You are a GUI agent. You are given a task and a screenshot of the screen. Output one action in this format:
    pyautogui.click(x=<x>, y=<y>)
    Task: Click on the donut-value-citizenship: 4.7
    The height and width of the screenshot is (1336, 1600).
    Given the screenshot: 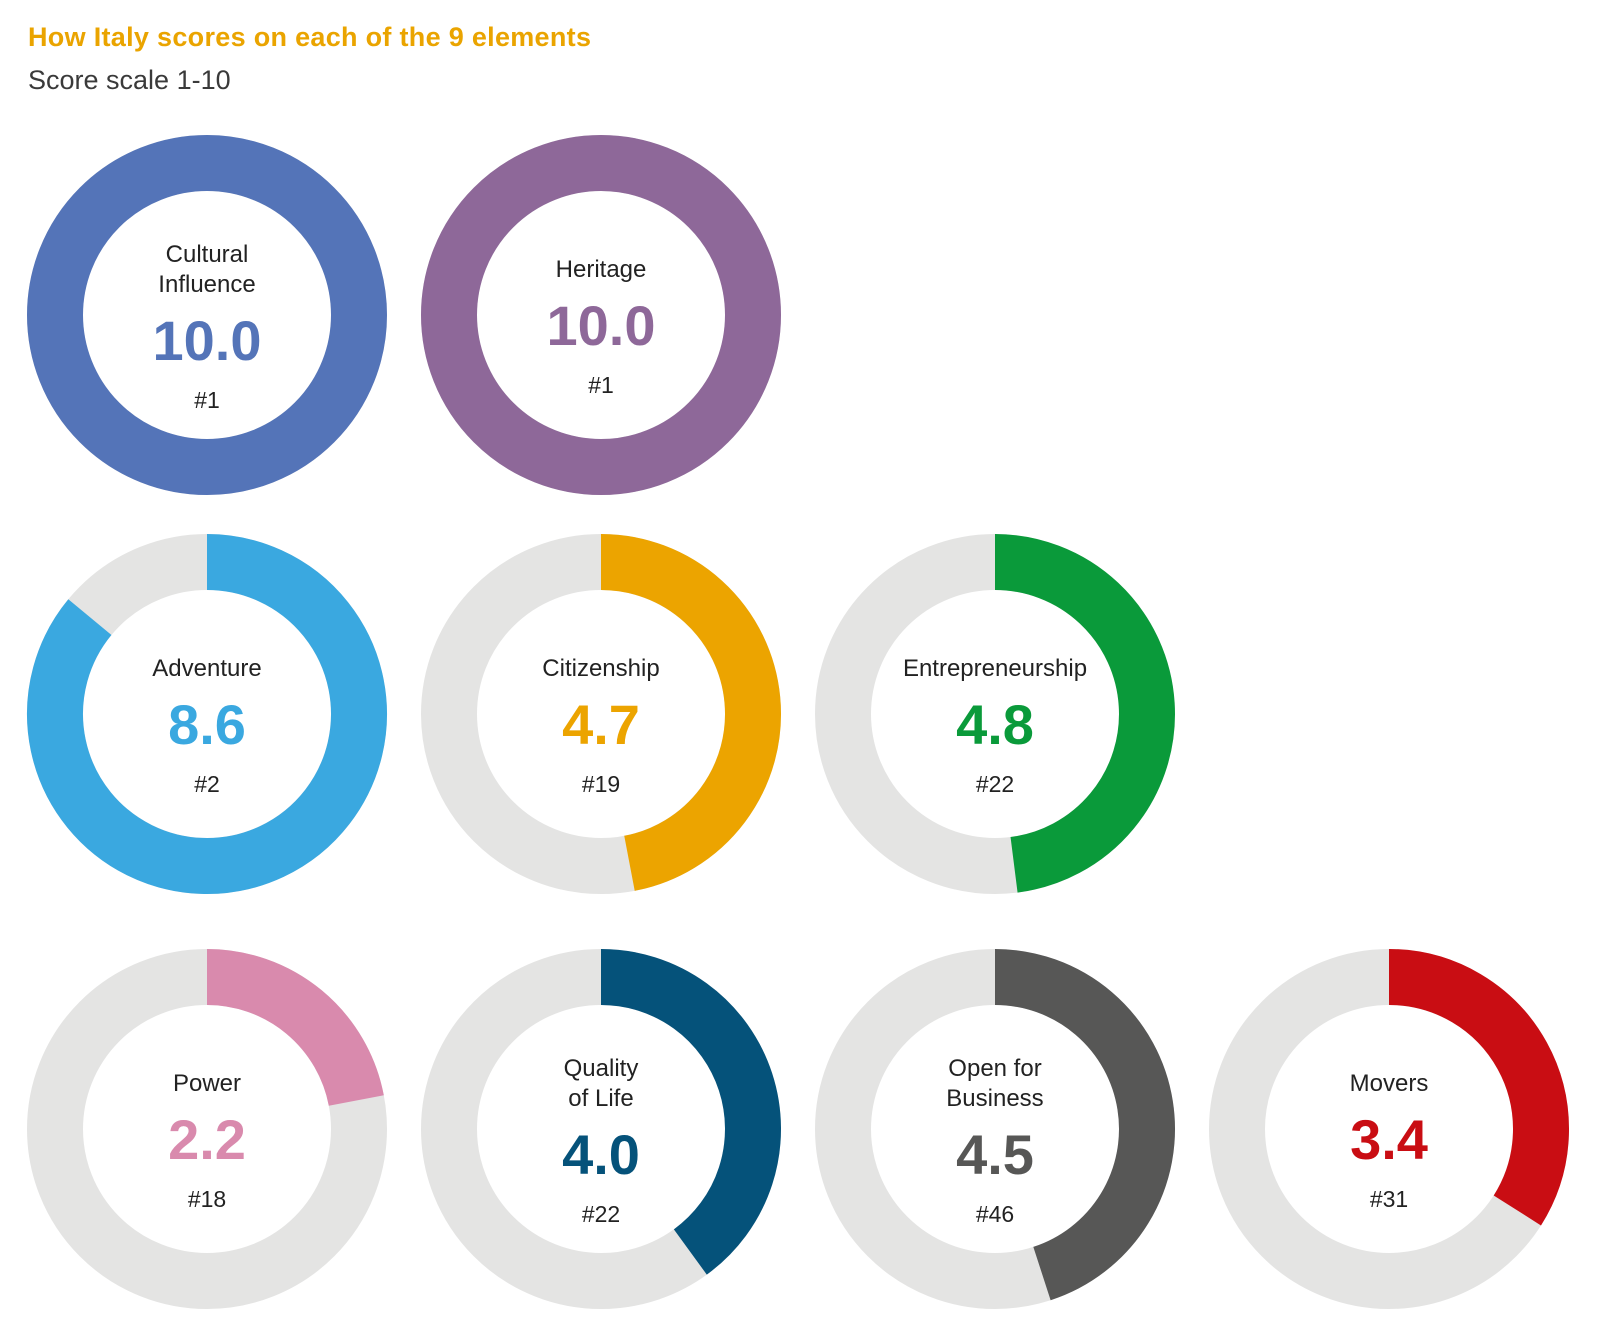 What is the action you would take?
    pyautogui.click(x=601, y=724)
    